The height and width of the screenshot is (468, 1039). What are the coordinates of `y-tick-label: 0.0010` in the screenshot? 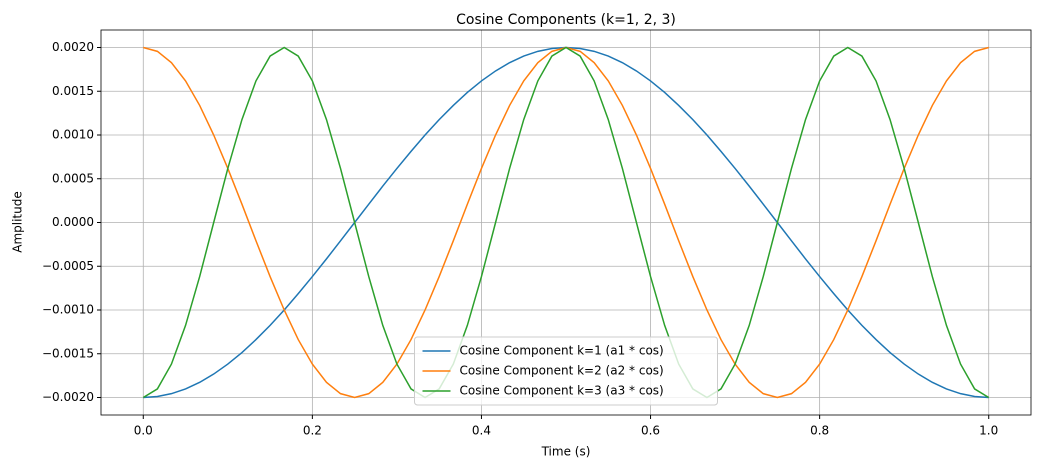 It's located at (73, 135).